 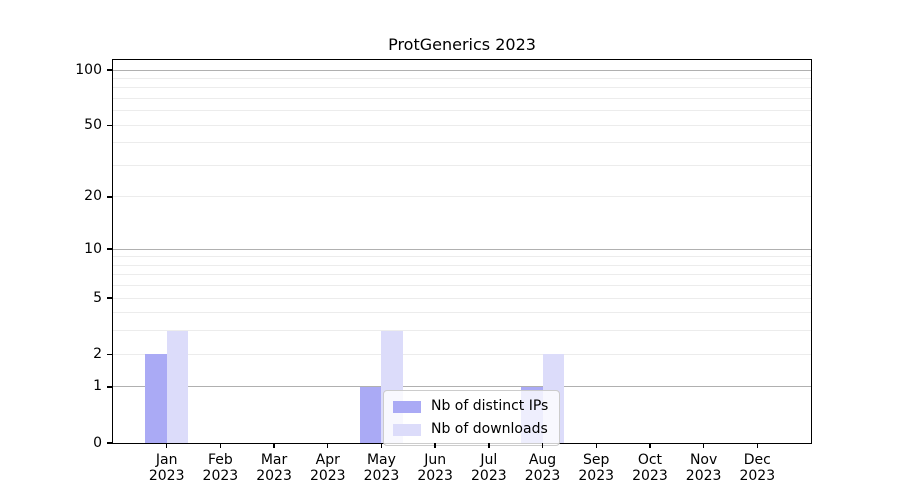 What do you see at coordinates (93, 124) in the screenshot?
I see `y-tick-label: 50` at bounding box center [93, 124].